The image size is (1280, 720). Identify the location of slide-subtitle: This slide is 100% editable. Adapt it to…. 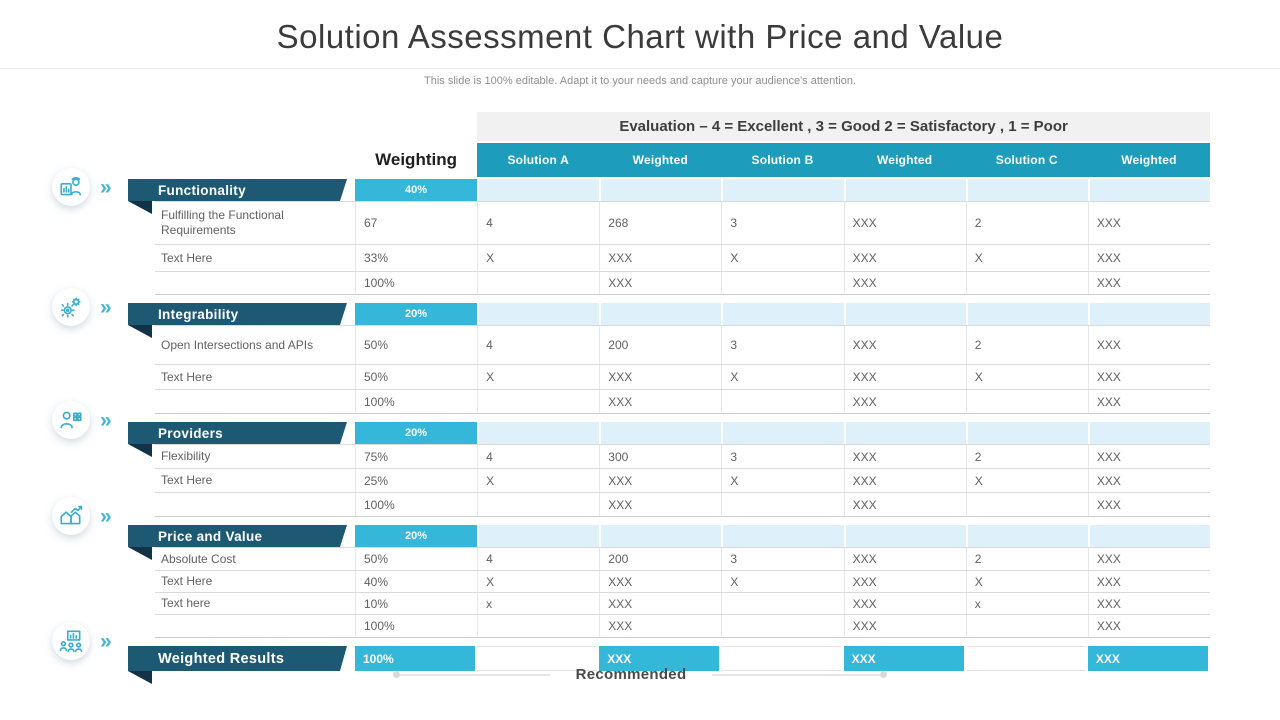
(640, 81).